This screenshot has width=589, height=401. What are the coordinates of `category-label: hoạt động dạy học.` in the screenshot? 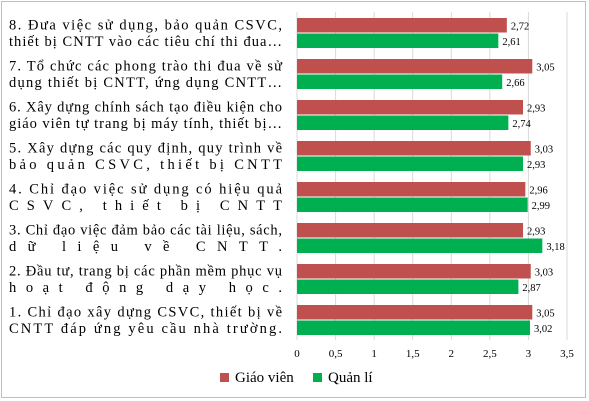 It's located at (145, 288).